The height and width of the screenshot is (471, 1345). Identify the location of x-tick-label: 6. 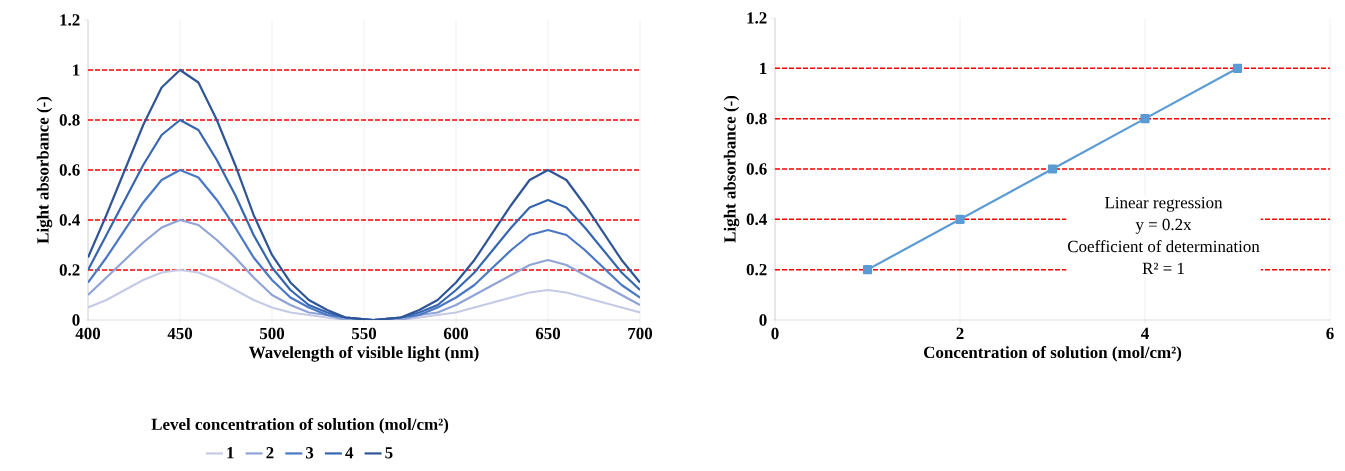
(1330, 333).